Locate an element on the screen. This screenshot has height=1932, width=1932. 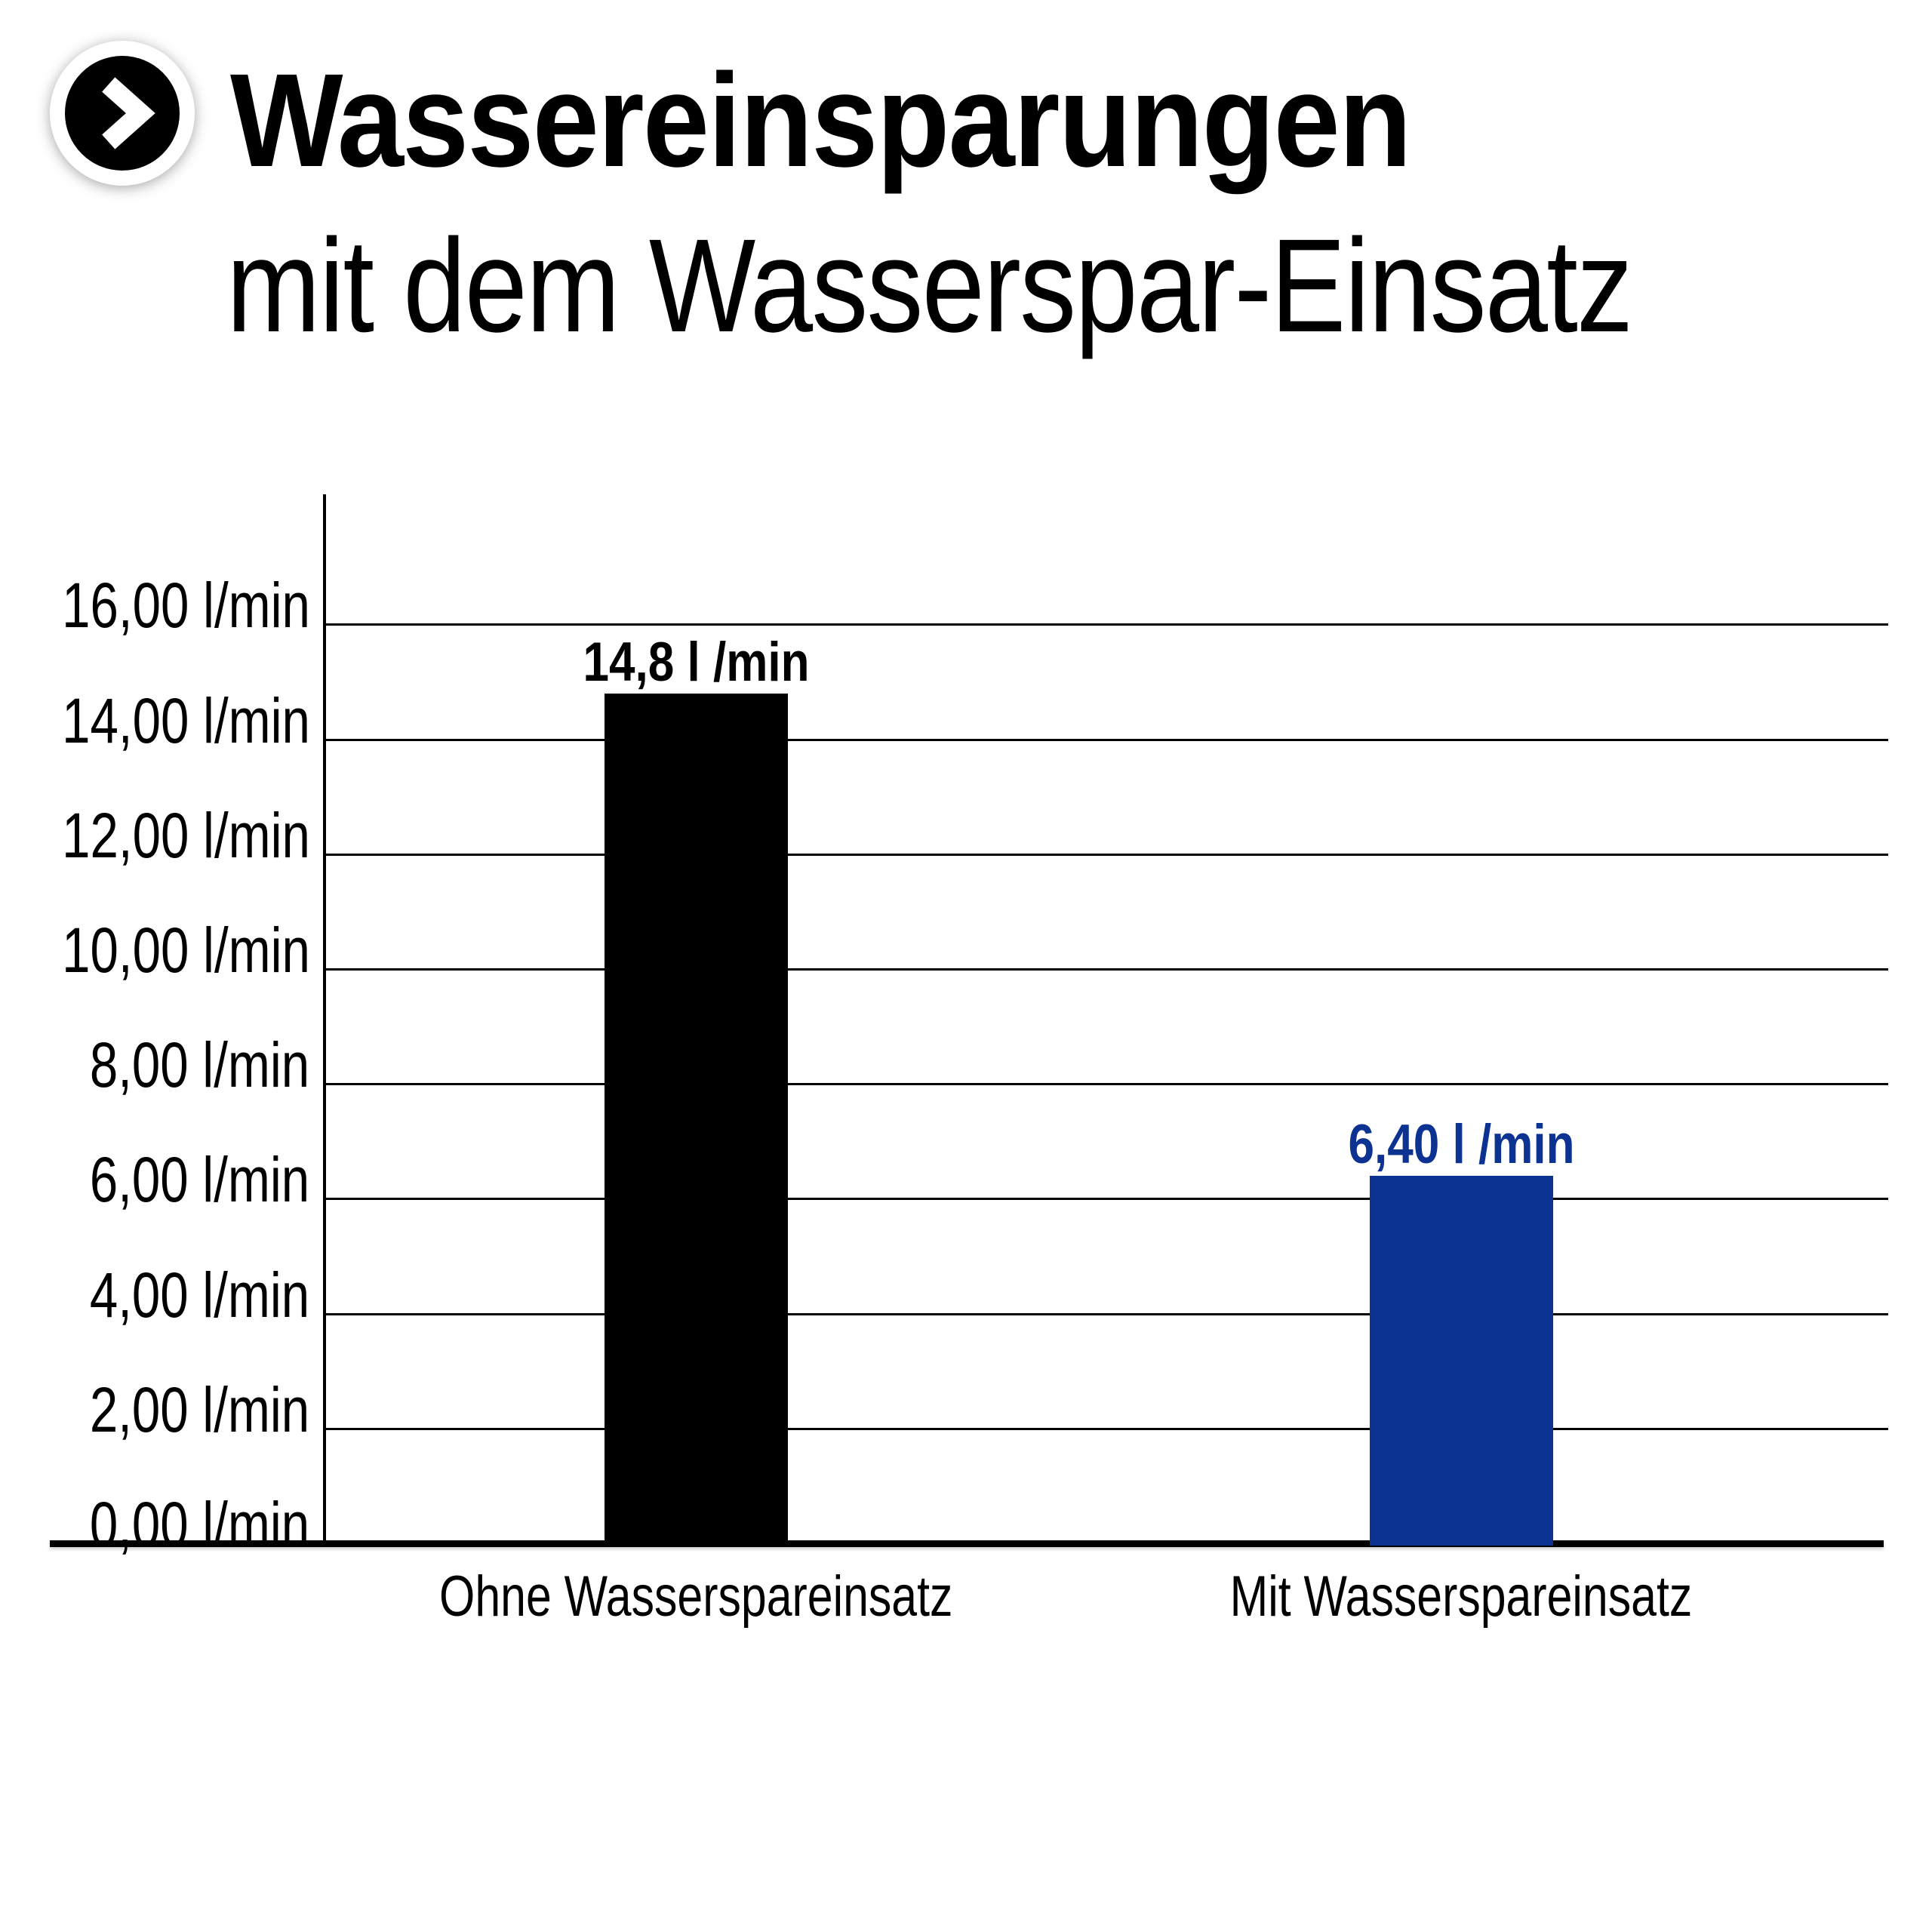
bar-value-label-mit-wasserspareinsatz: 6,40 l /min is located at coordinates (1461, 1144).